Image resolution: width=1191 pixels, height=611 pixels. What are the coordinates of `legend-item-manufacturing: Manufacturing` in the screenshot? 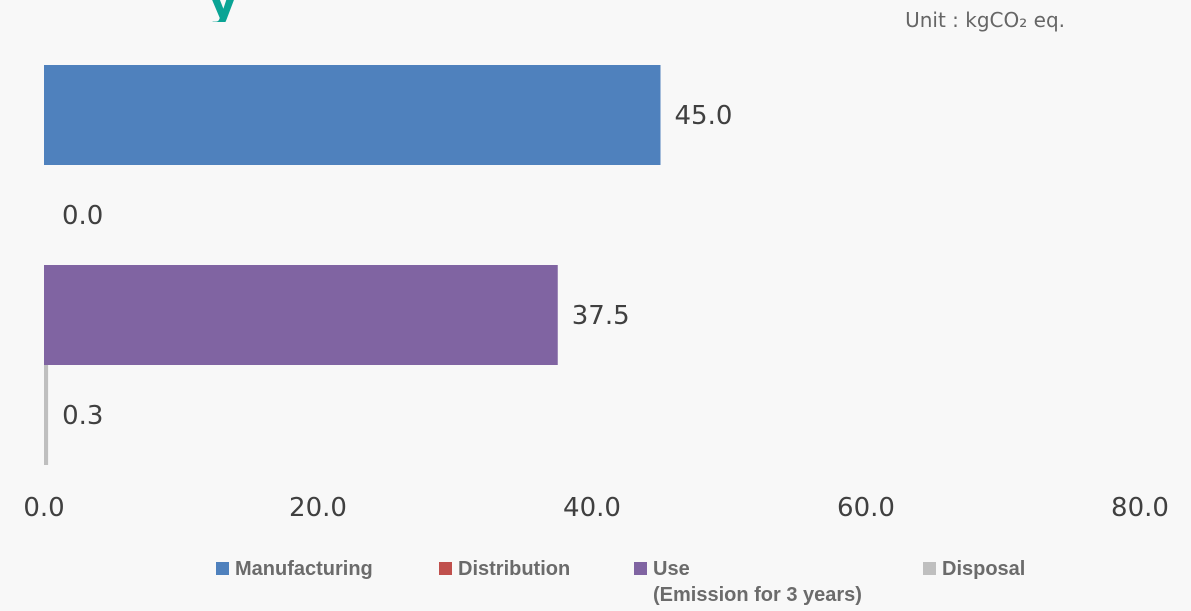 It's located at (294, 569).